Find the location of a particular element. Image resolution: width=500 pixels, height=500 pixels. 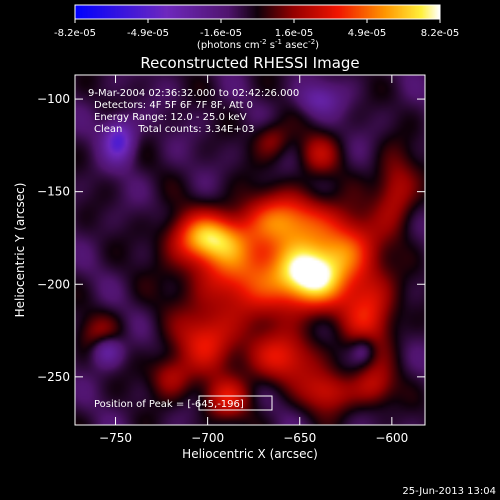

annotation-counts: Clean Total counts: 3.34E+03 is located at coordinates (174, 129).